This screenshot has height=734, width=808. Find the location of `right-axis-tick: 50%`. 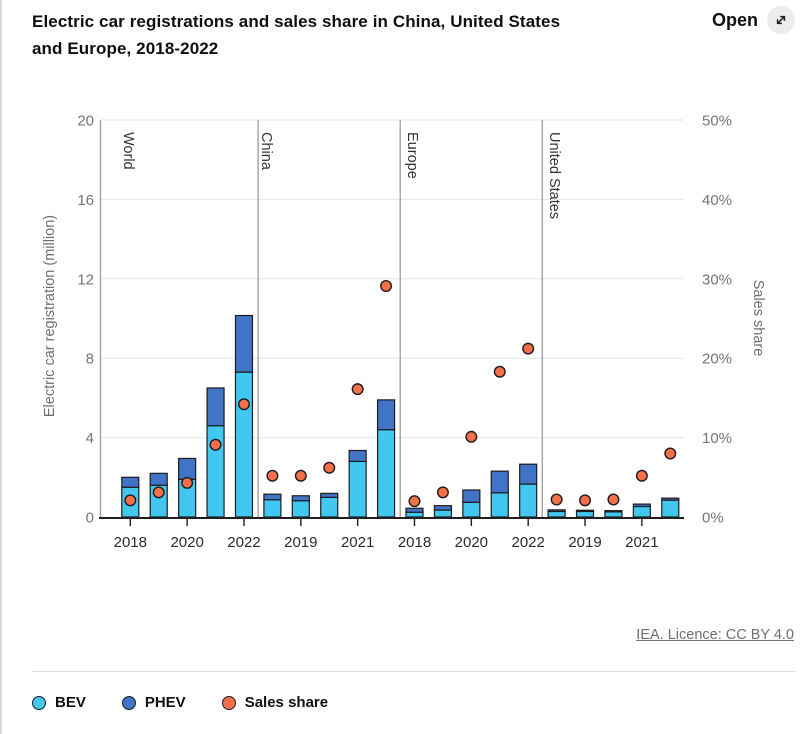

right-axis-tick: 50% is located at coordinates (717, 121).